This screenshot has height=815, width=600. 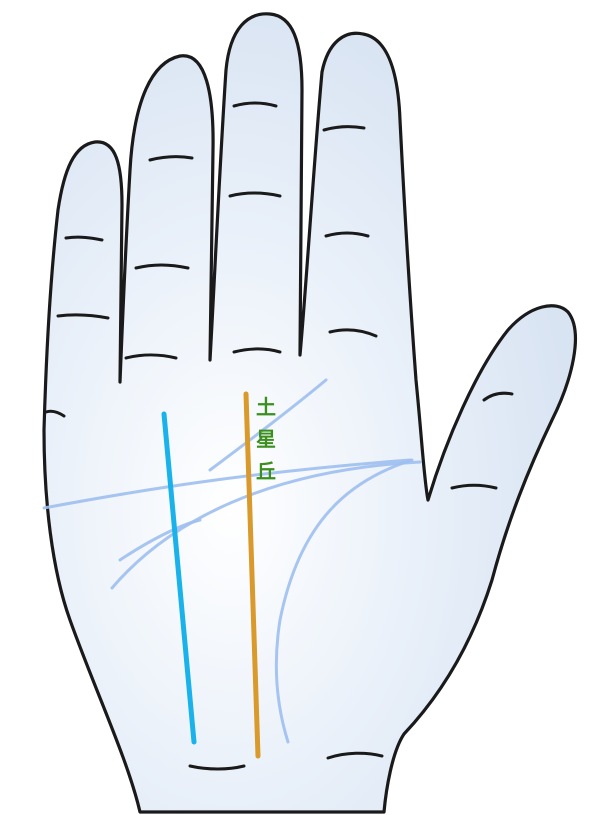 I want to click on mount-label-char-1: 土, so click(x=266, y=407).